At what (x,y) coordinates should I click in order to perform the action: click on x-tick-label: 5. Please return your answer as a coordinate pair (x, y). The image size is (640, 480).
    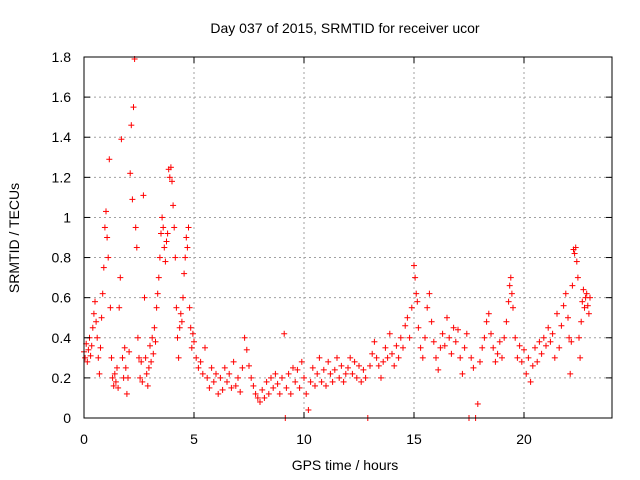
    Looking at the image, I should click on (194, 439).